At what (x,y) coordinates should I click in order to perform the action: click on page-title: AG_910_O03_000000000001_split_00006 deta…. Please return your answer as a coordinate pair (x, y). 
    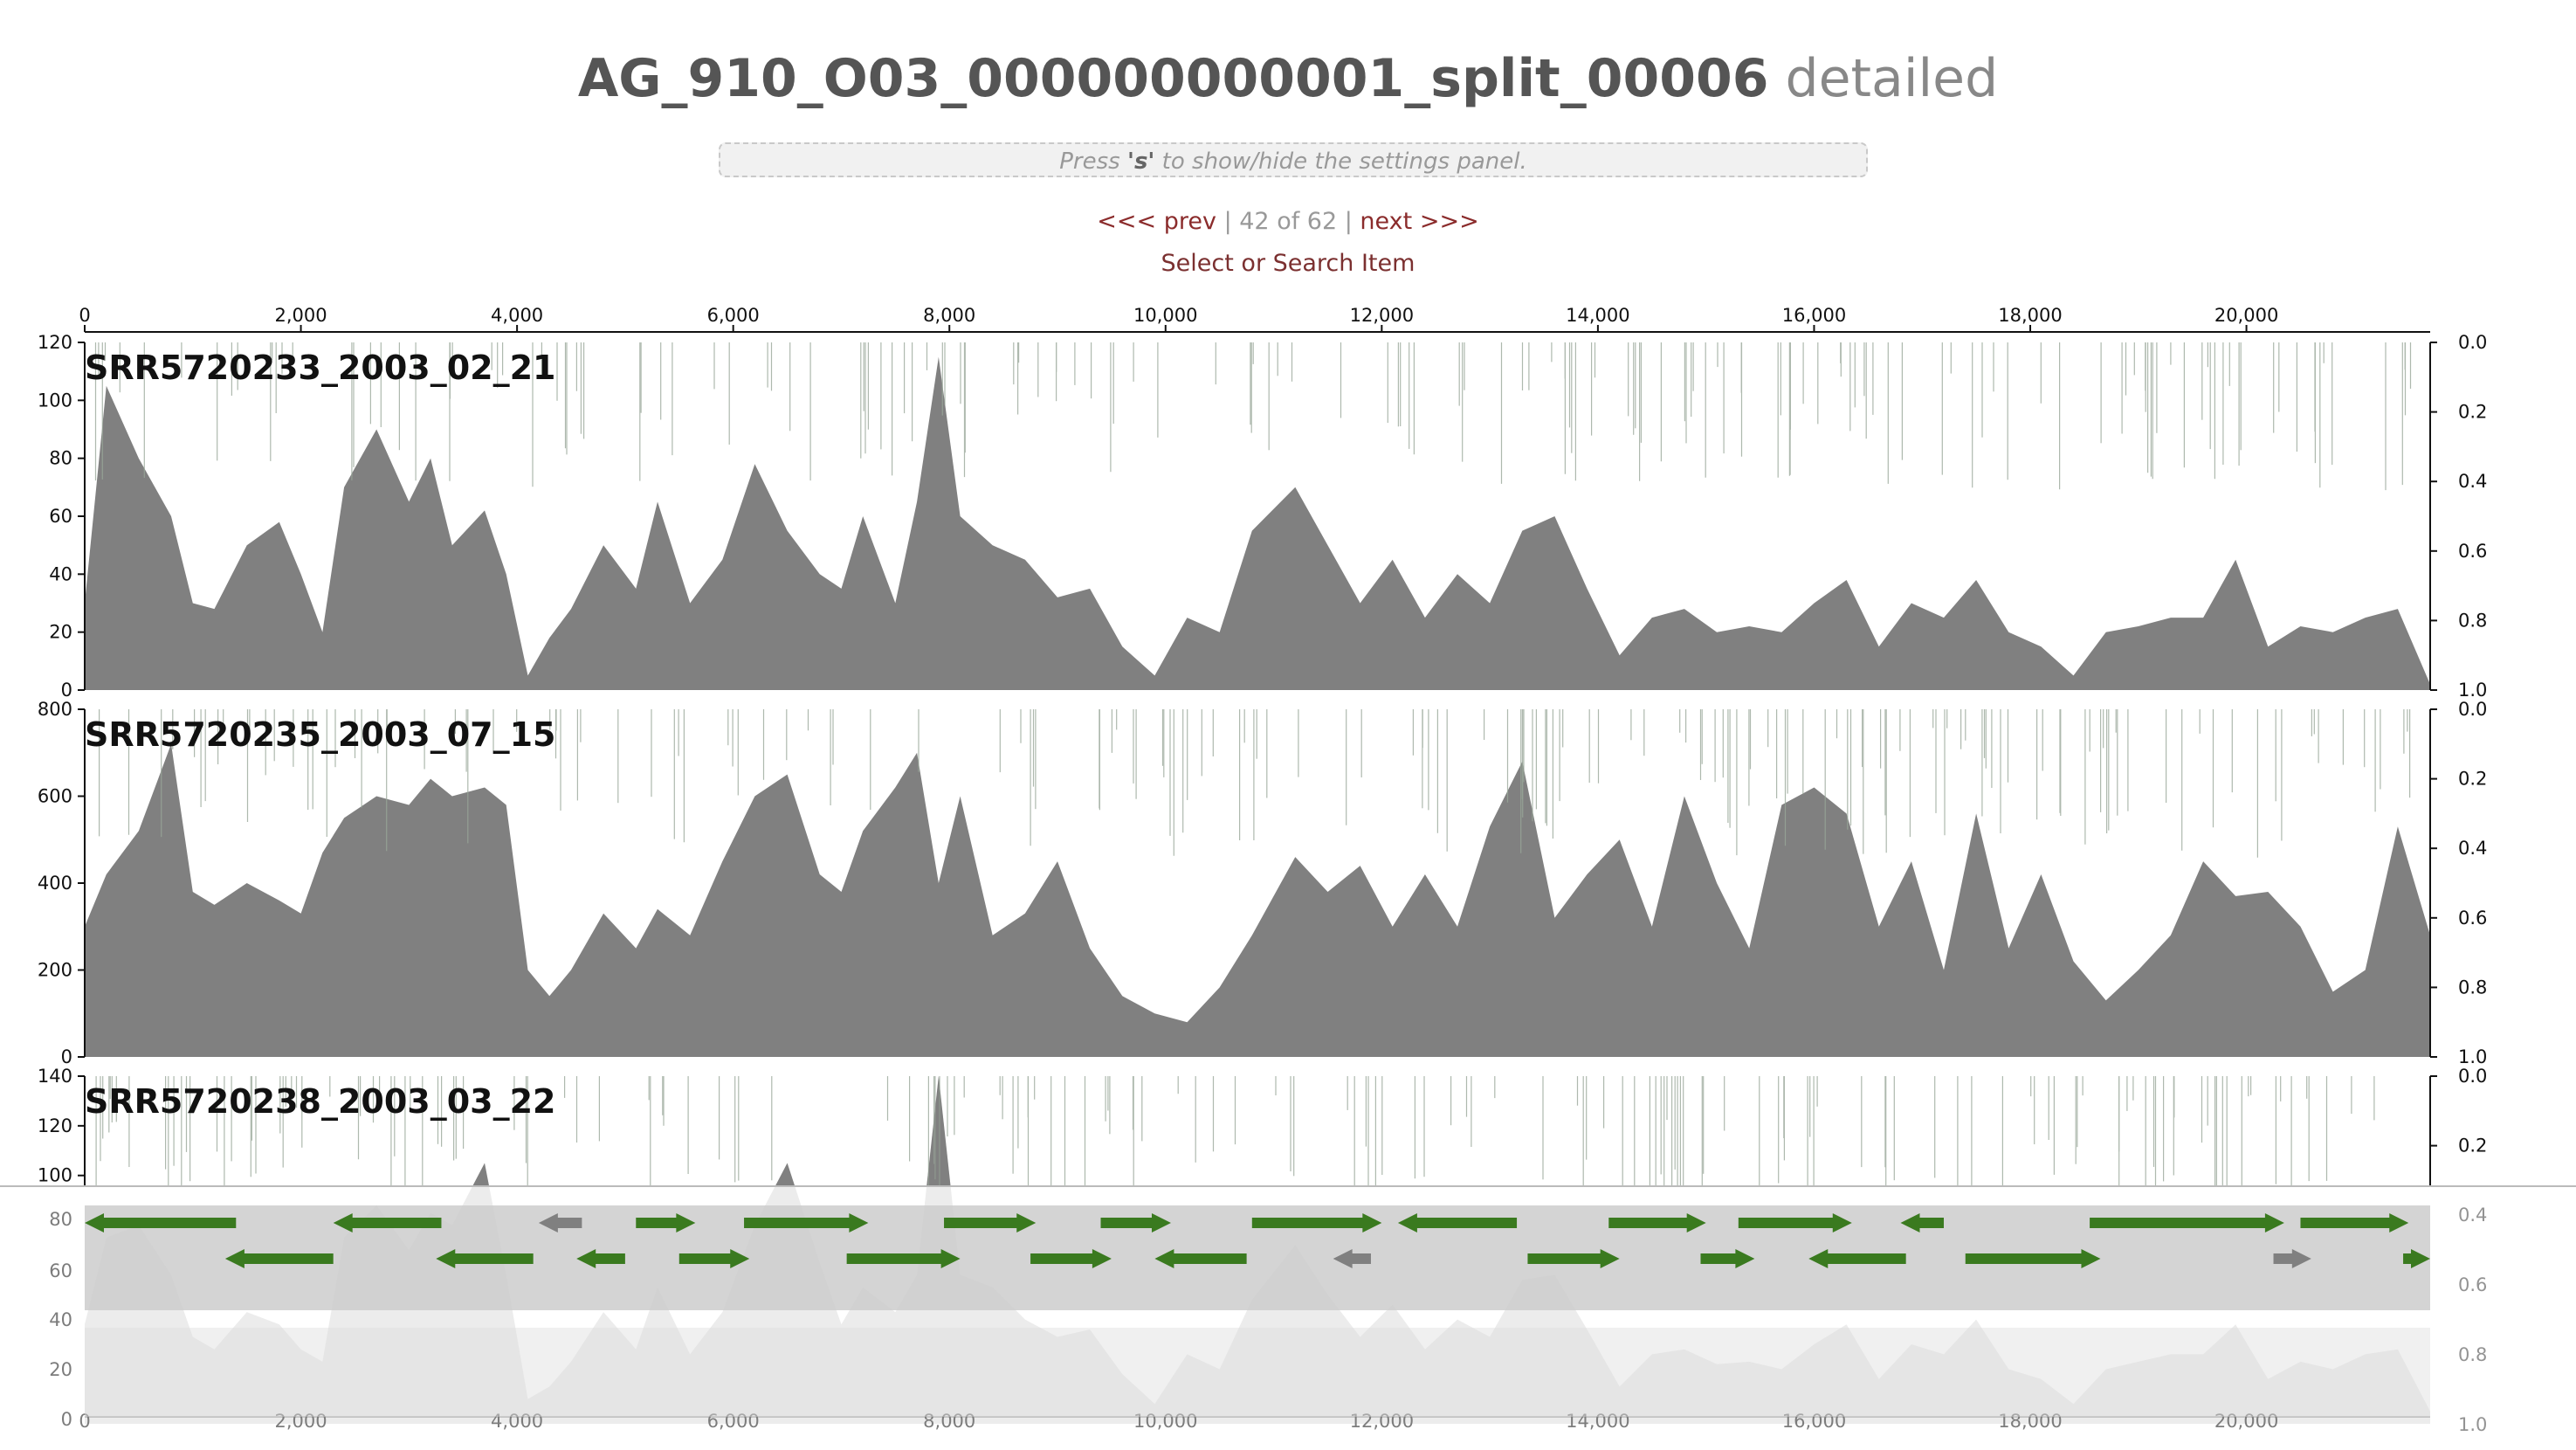
    Looking at the image, I should click on (1288, 79).